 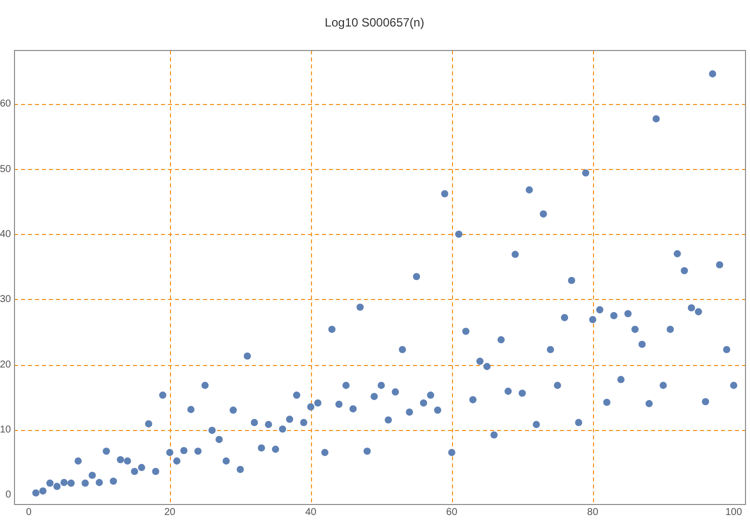 What do you see at coordinates (170, 512) in the screenshot?
I see `x-tick-label: 20` at bounding box center [170, 512].